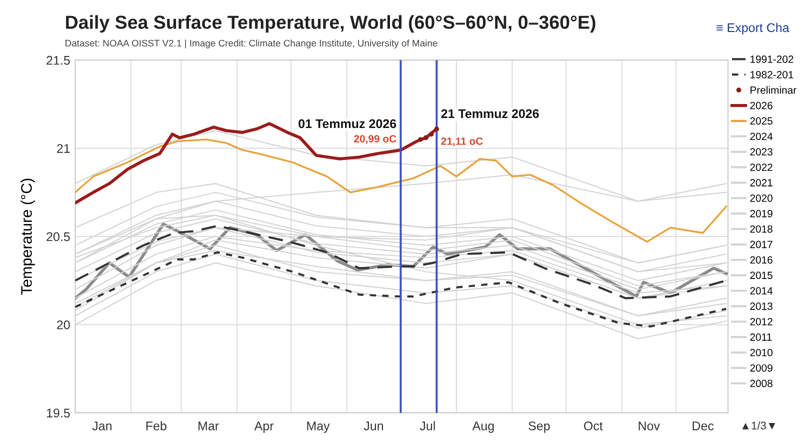 This screenshot has width=800, height=442. Describe the element at coordinates (761, 352) in the screenshot. I see `legend-label: 2010` at that location.